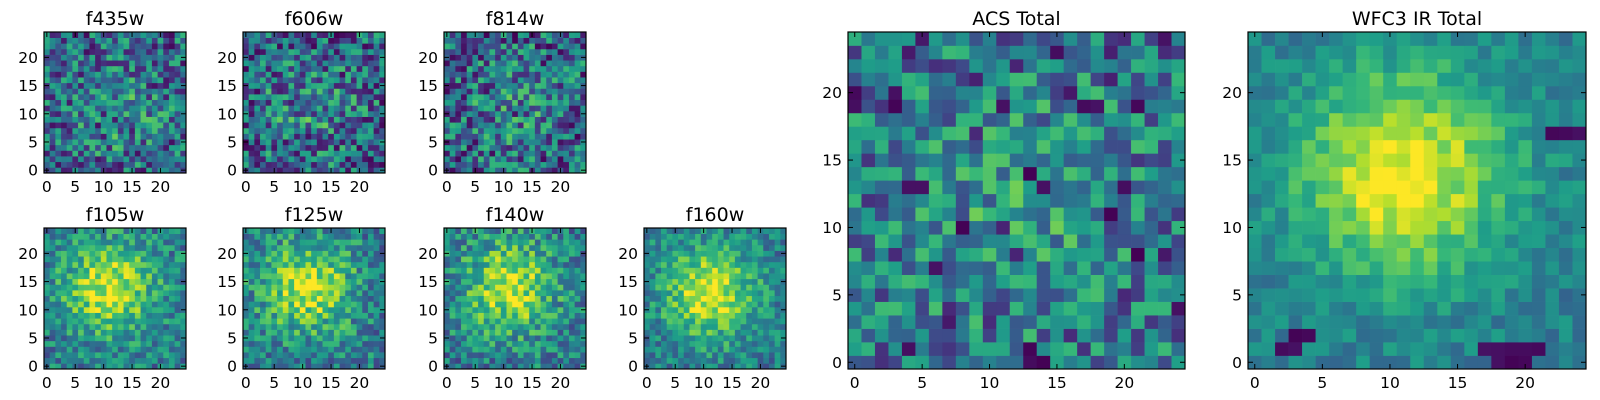 This screenshot has height=400, width=1600. What do you see at coordinates (428, 254) in the screenshot?
I see `y-tick-label: 20` at bounding box center [428, 254].